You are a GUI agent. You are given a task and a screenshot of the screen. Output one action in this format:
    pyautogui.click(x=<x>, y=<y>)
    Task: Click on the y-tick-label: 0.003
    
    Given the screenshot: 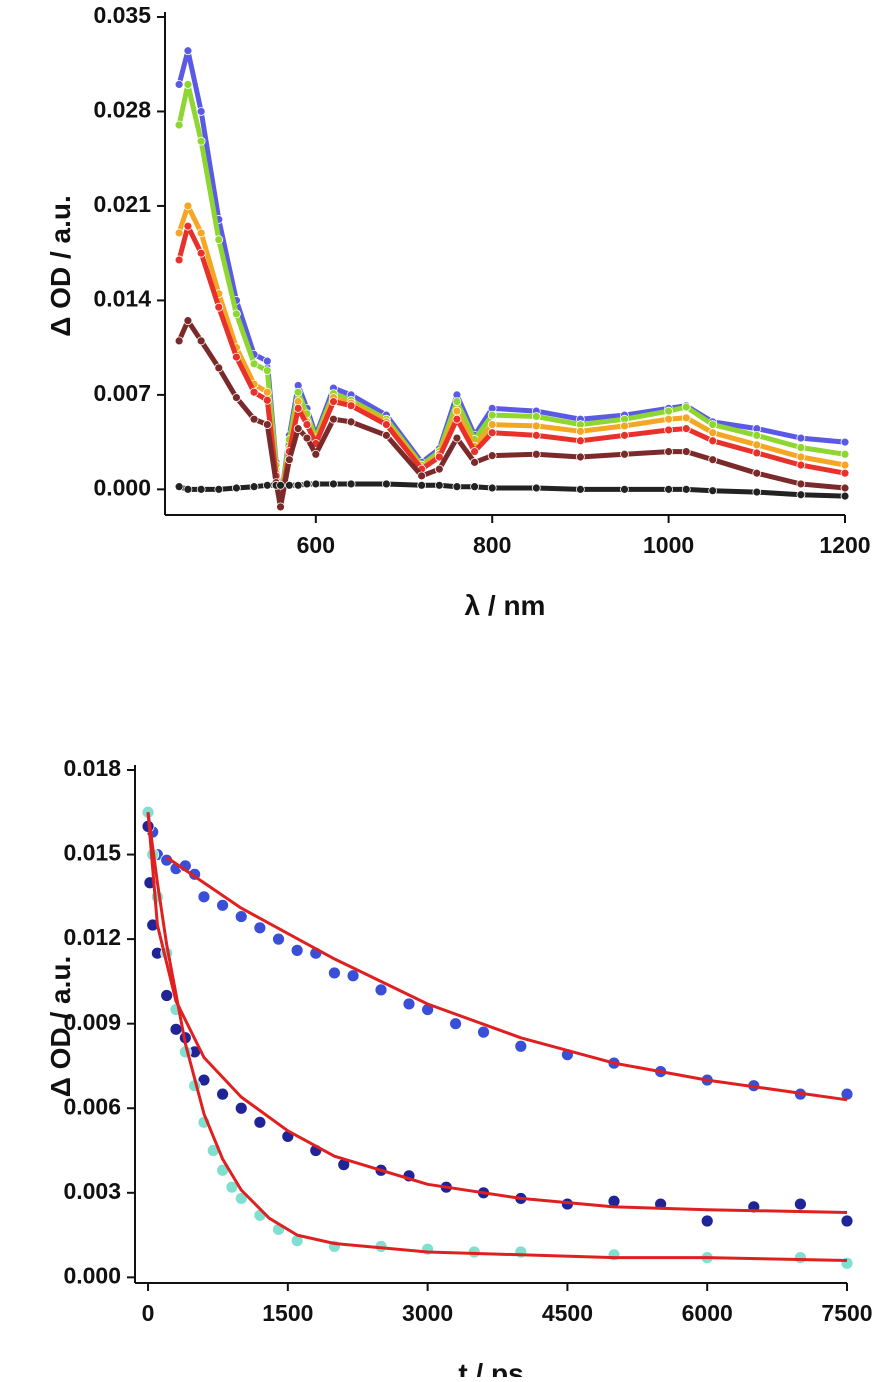 What is the action you would take?
    pyautogui.click(x=92, y=1191)
    